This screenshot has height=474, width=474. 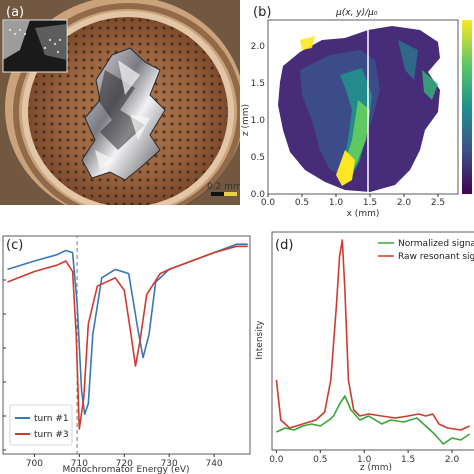 I want to click on panel-label-a: (a), so click(x=15, y=12).